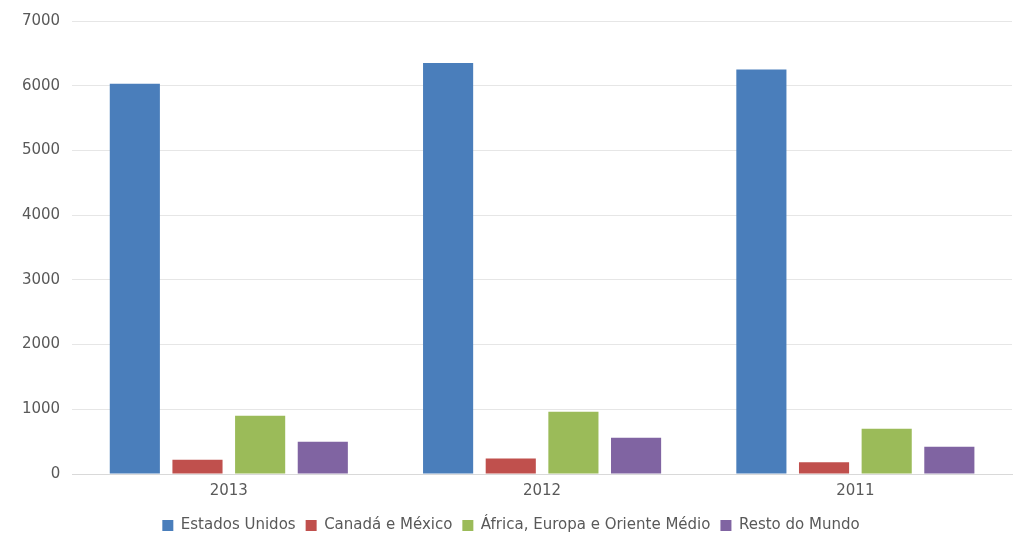  Describe the element at coordinates (855, 489) in the screenshot. I see `x-tick-label: 2011` at that location.